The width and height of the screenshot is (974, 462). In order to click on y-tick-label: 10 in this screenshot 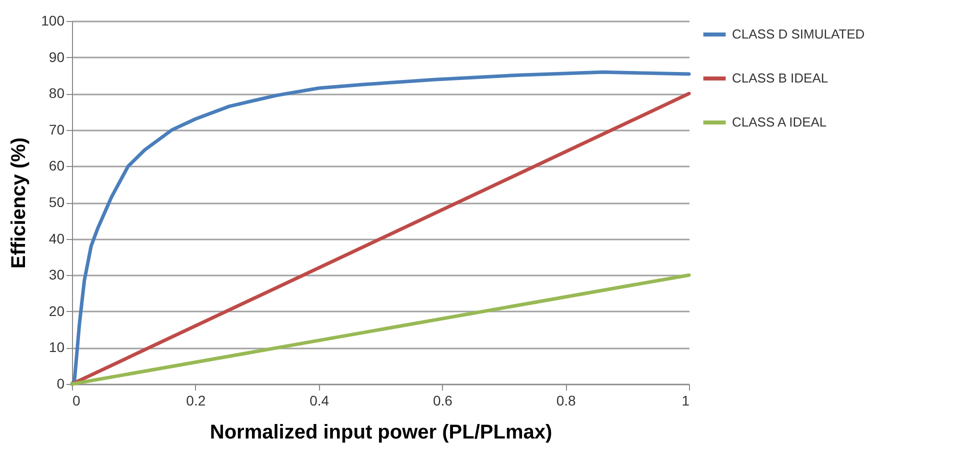, I will do `click(56, 347)`.